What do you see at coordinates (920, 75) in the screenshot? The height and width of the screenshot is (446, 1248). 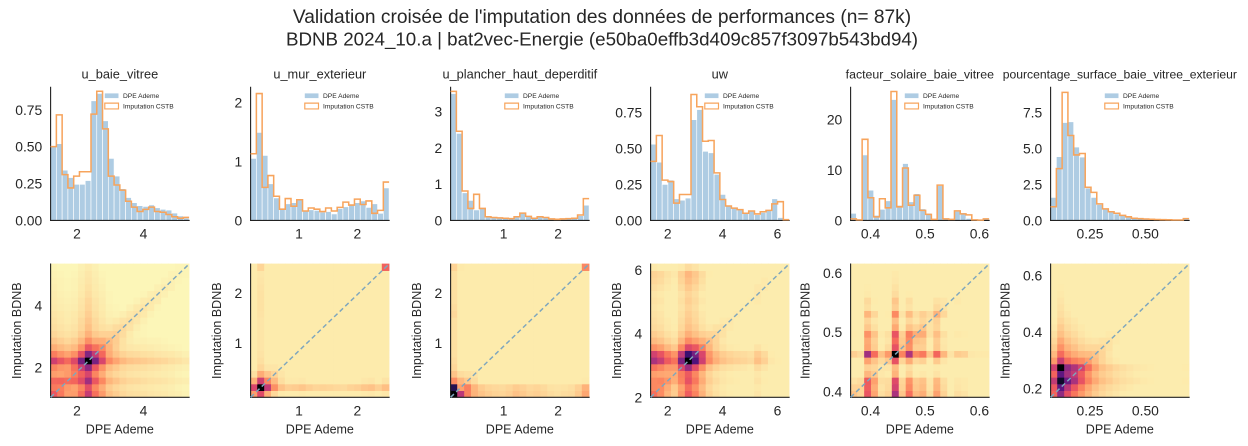 I see `svg-text: facteur_solaire_baie_vitree` at bounding box center [920, 75].